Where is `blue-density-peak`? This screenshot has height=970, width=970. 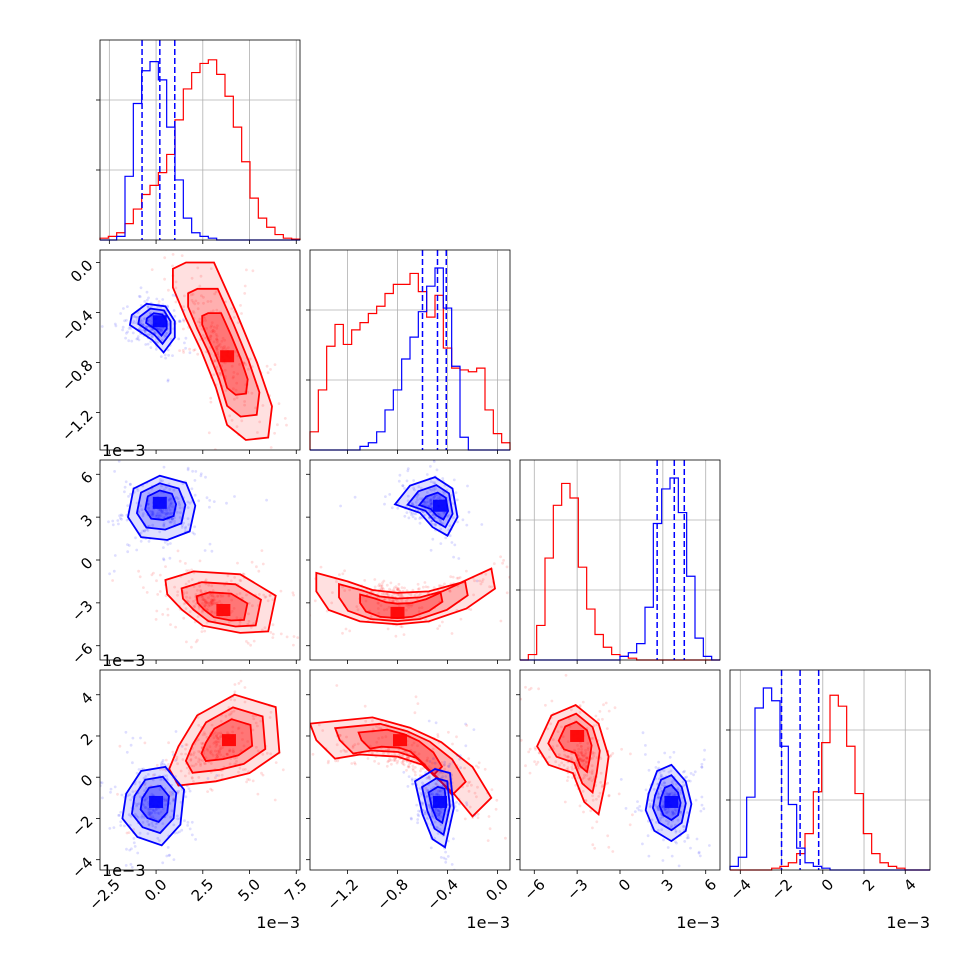 blue-density-peak is located at coordinates (159, 321).